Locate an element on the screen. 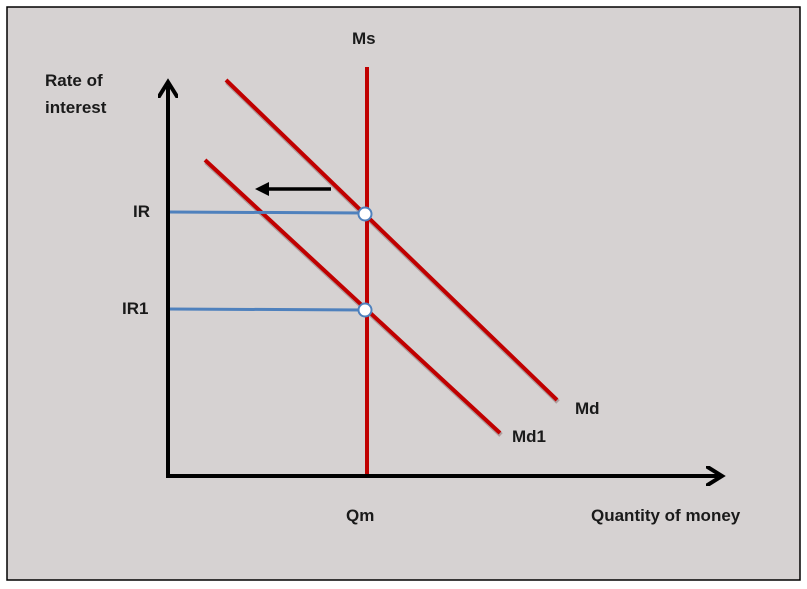 The height and width of the screenshot is (589, 807). md-label: Md is located at coordinates (587, 408).